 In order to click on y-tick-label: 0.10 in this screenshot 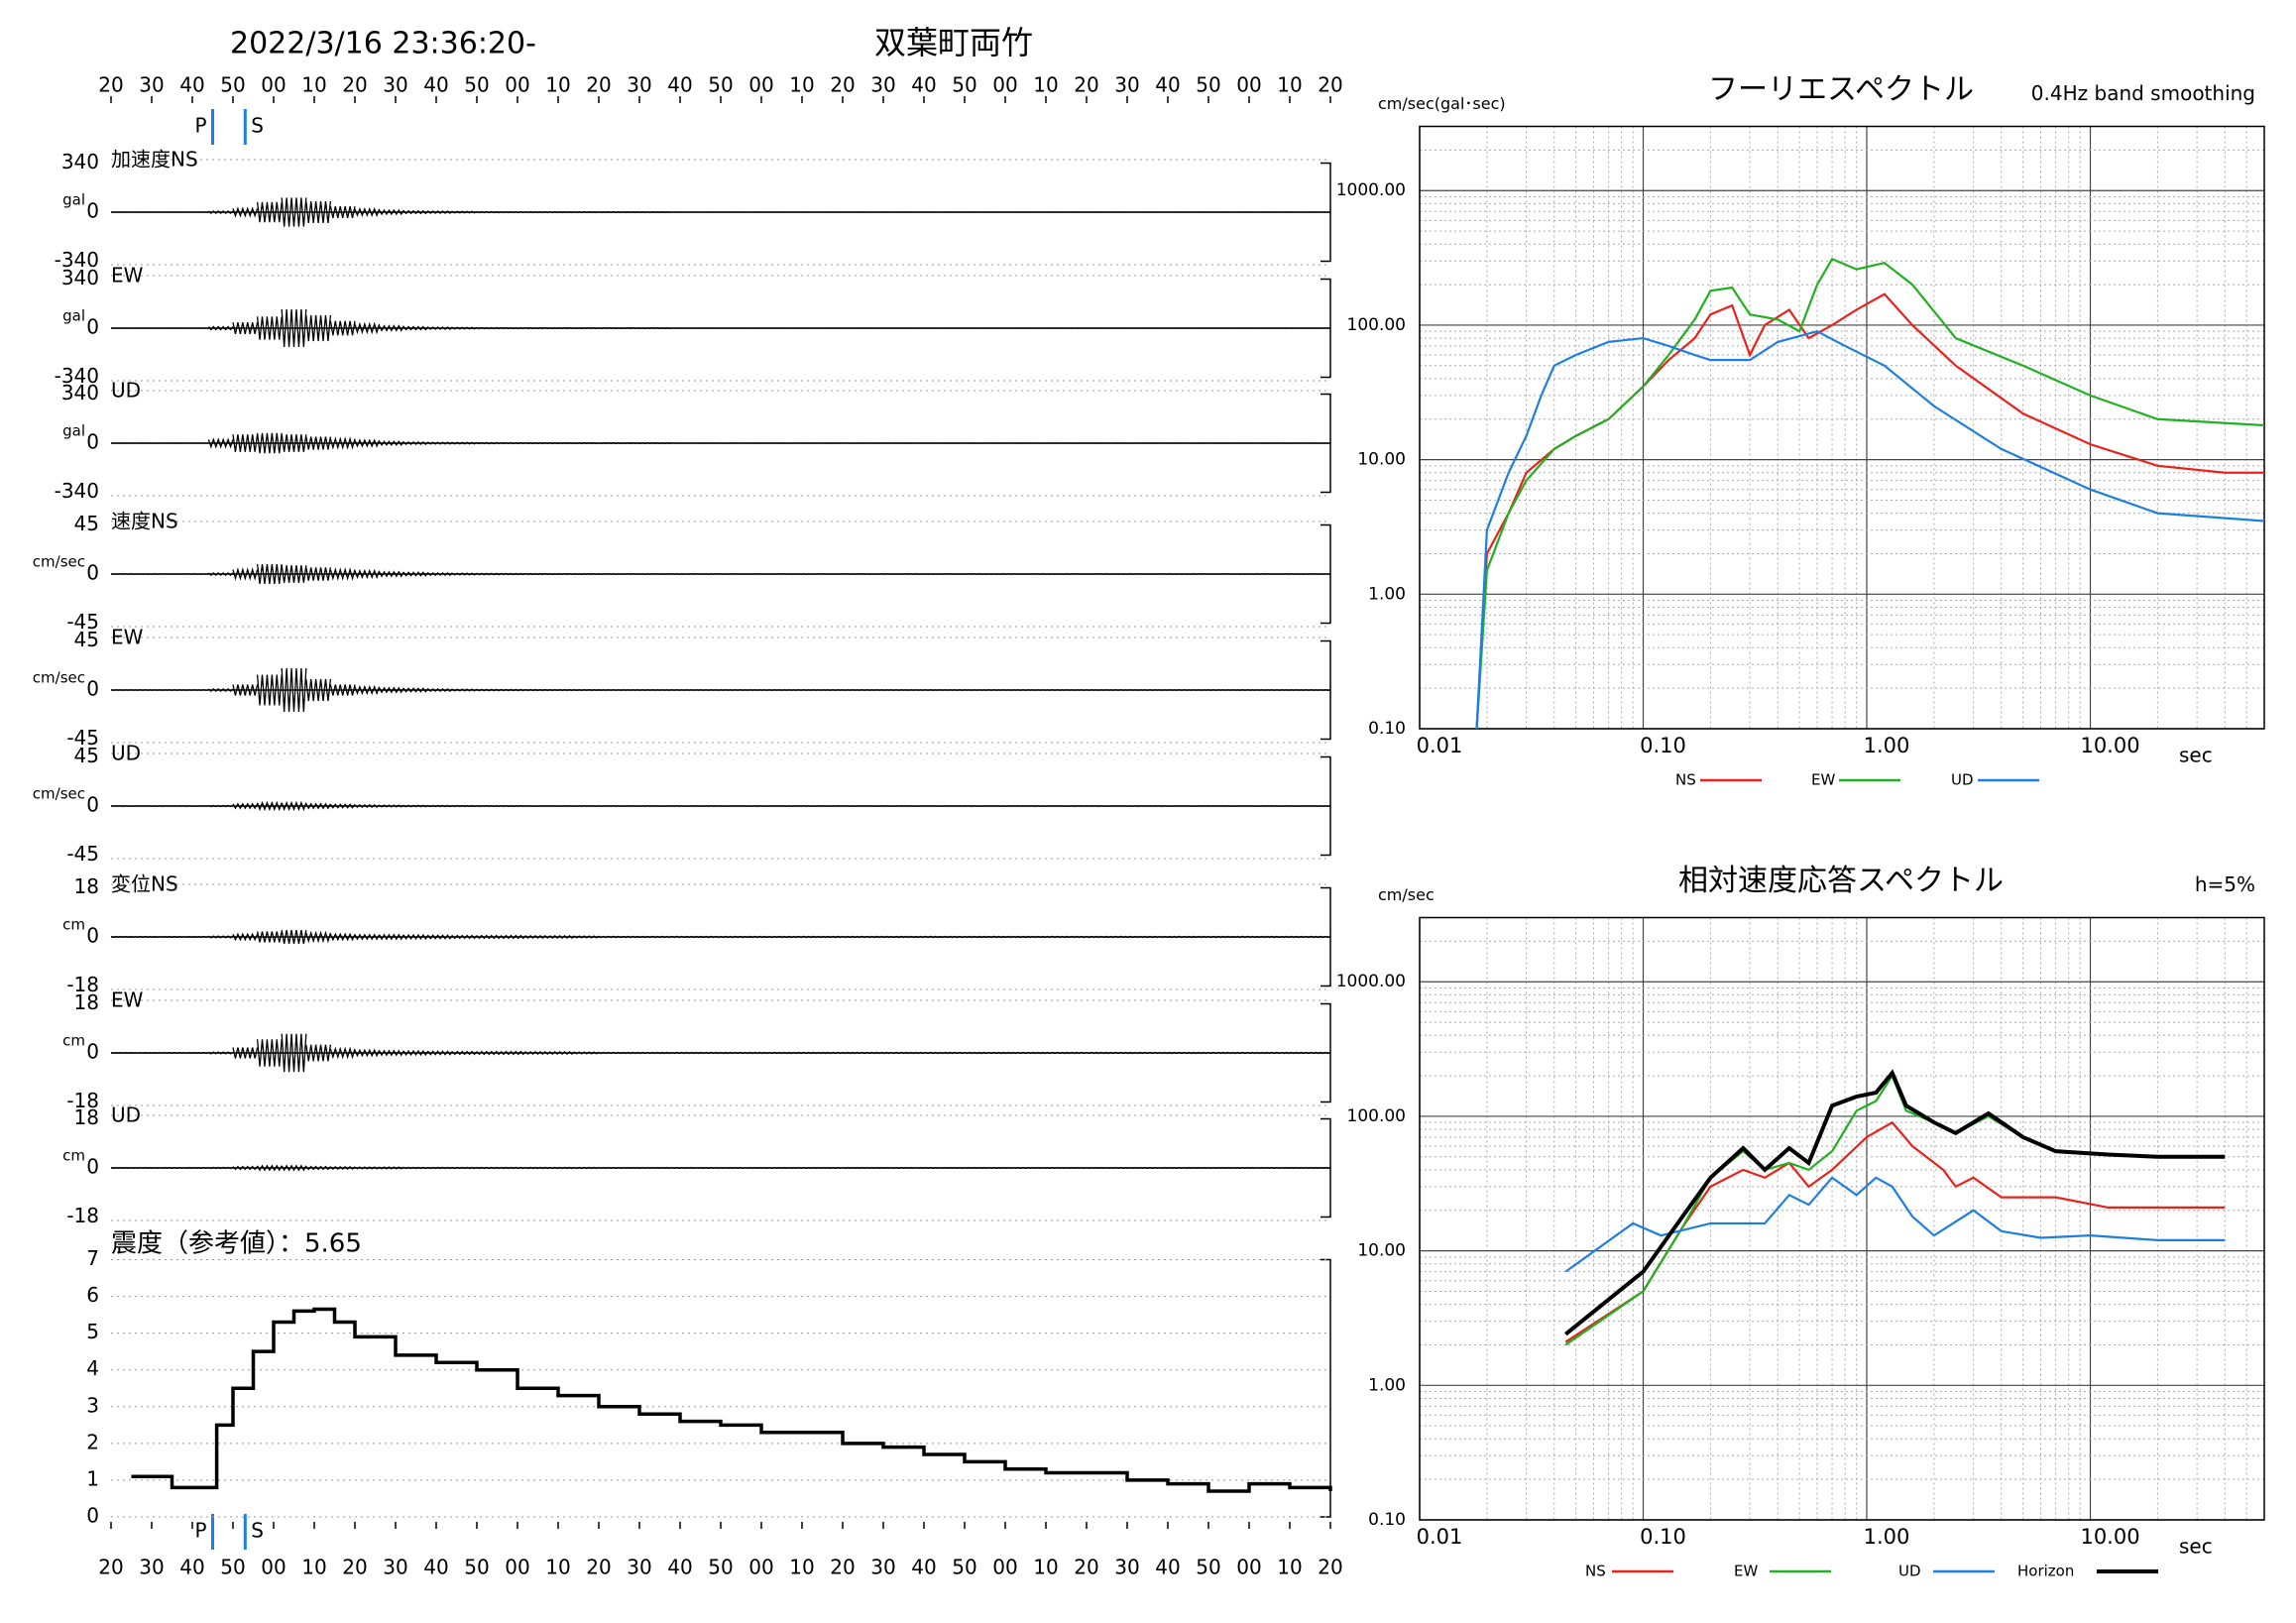, I will do `click(1387, 729)`.